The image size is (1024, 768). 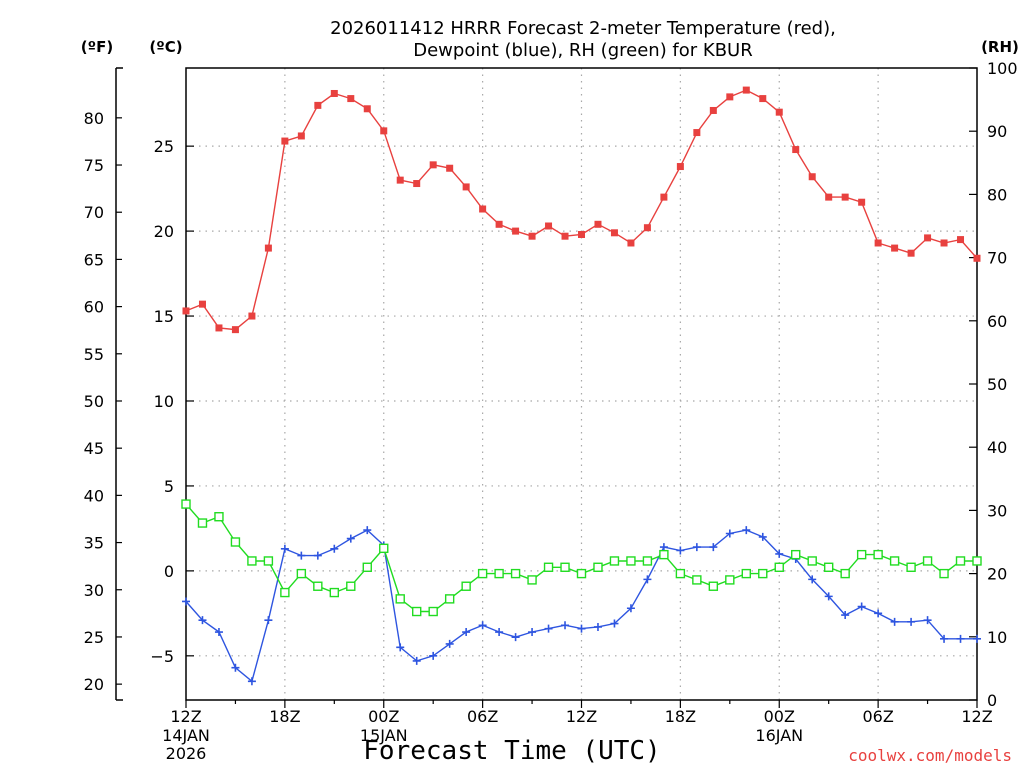 I want to click on fahrenheit-tick-label: 70, so click(x=94, y=212).